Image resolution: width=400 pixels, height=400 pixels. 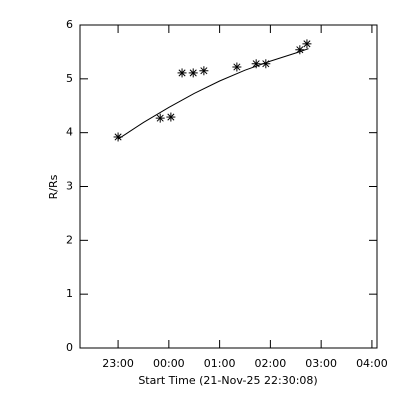 I want to click on x-tick-label: 00:00, so click(x=169, y=363).